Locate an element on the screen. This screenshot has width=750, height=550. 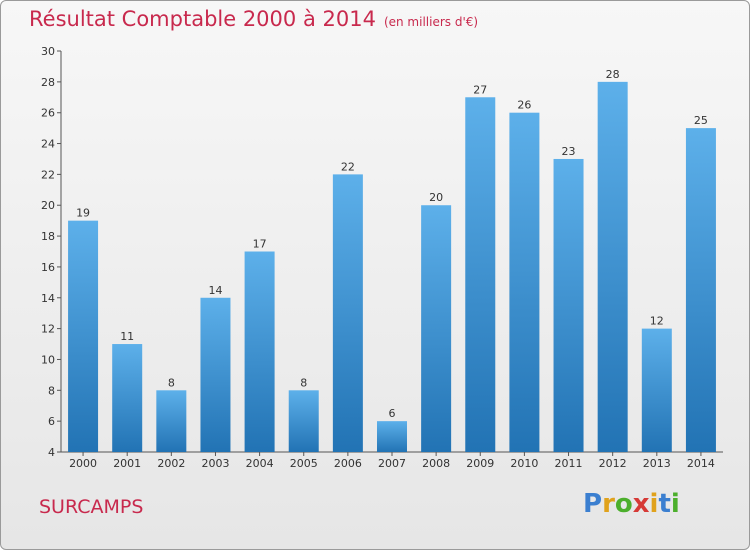
x-tick-label: 2006 is located at coordinates (348, 463).